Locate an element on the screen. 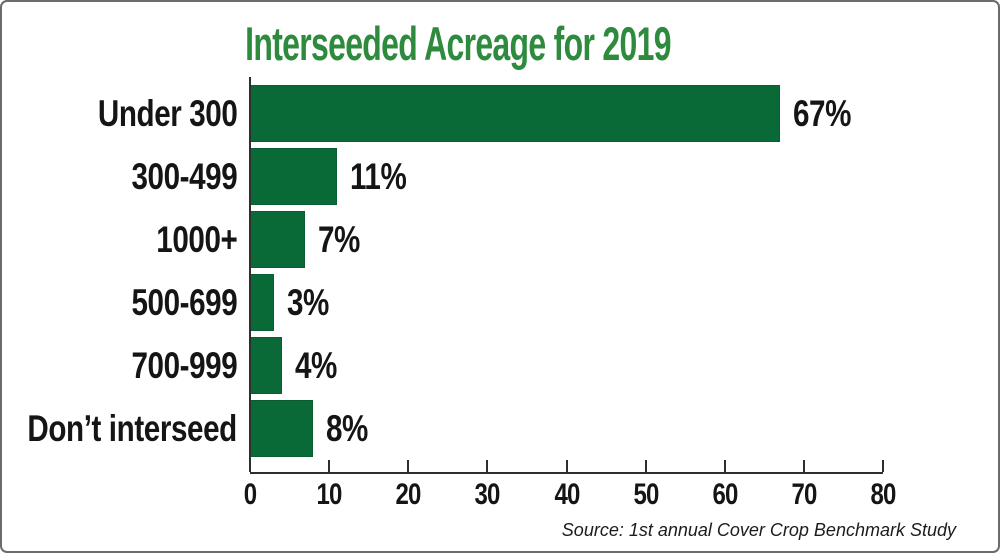  category-label-text: 1000+ is located at coordinates (196, 239).